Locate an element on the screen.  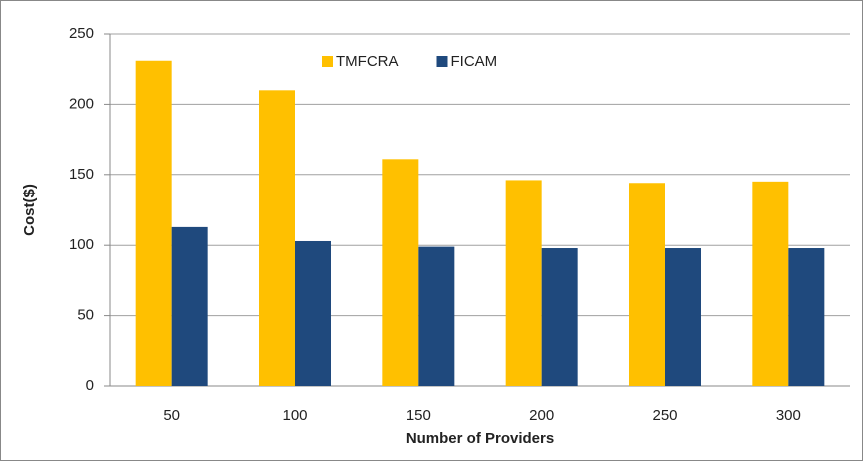
y-tick-label: 50 is located at coordinates (85, 315).